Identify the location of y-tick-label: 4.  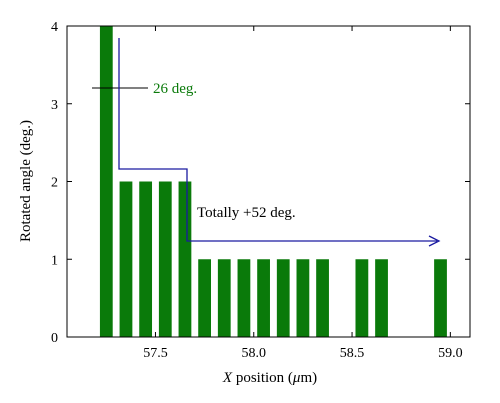
(54, 27).